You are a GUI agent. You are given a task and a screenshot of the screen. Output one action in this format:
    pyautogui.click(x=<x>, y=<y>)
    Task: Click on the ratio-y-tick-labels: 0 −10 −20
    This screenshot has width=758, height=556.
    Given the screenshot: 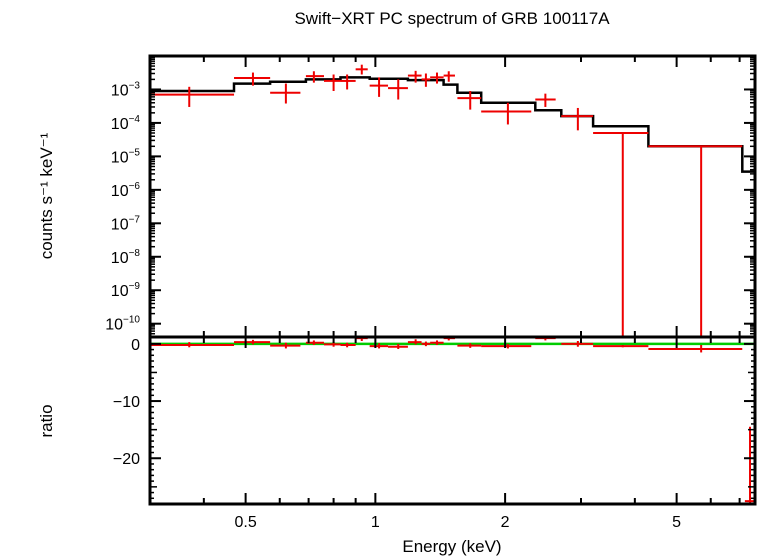 What is the action you would take?
    pyautogui.click(x=126, y=402)
    